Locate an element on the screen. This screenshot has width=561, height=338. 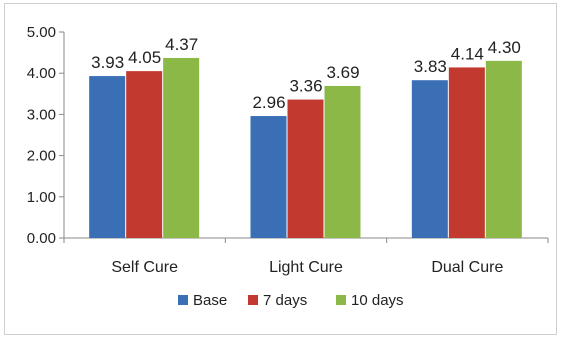
legend-label: Base is located at coordinates (210, 300).